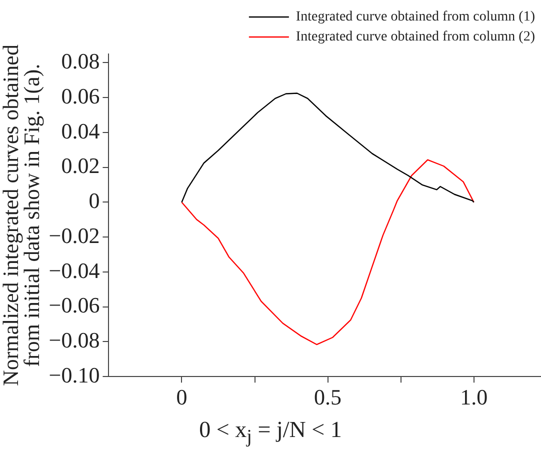 This screenshot has width=541, height=455. Describe the element at coordinates (328, 397) in the screenshot. I see `x-tick-label: 0.5` at that location.